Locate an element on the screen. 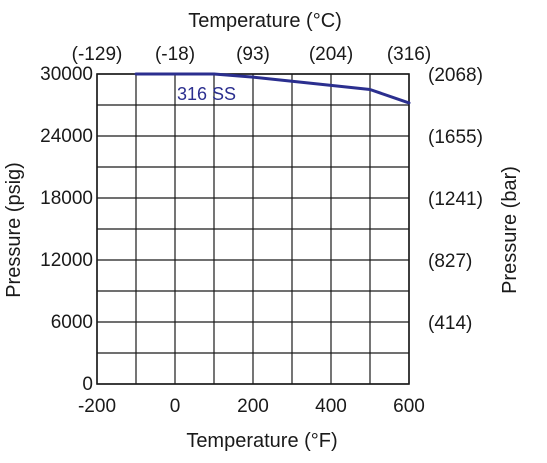 This screenshot has height=463, width=547. x-axis-title: Temperature (°F) is located at coordinates (261, 441).